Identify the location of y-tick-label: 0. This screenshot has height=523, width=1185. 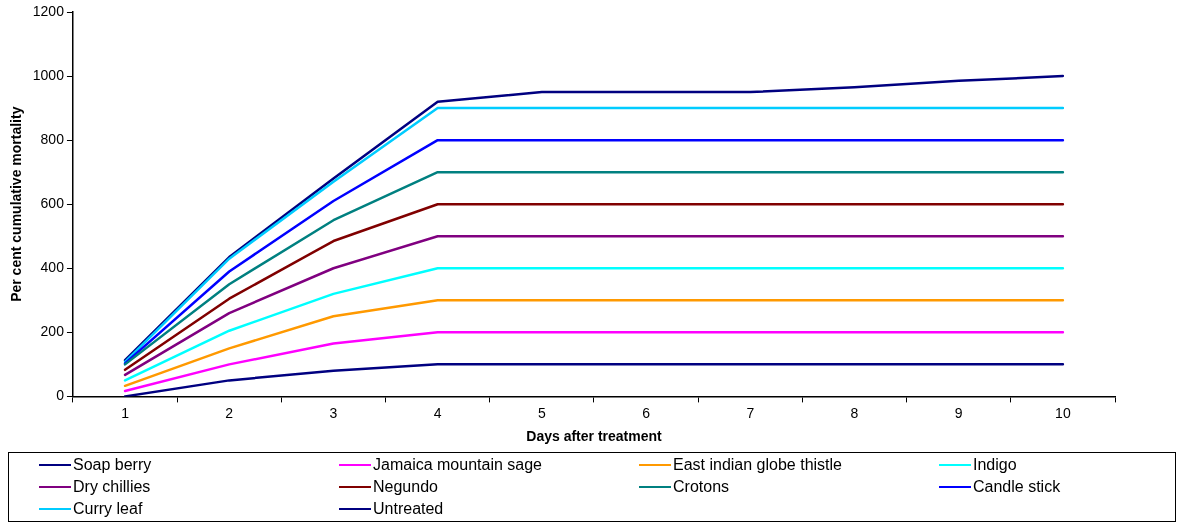
(60, 395).